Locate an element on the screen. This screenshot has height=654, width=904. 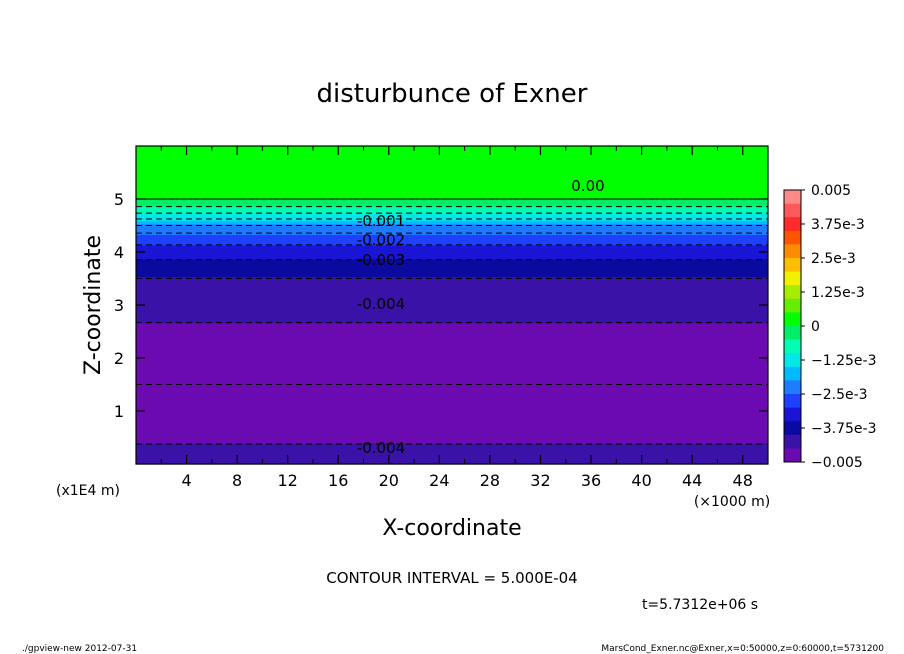
colorbar-label: −2.5e-3 is located at coordinates (839, 395).